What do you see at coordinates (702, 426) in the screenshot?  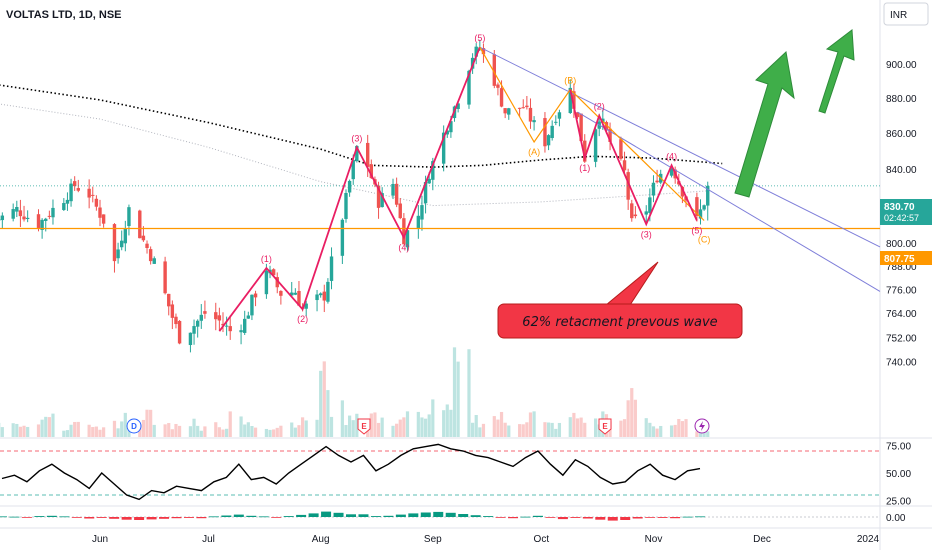 I see `split-lightning-icon` at bounding box center [702, 426].